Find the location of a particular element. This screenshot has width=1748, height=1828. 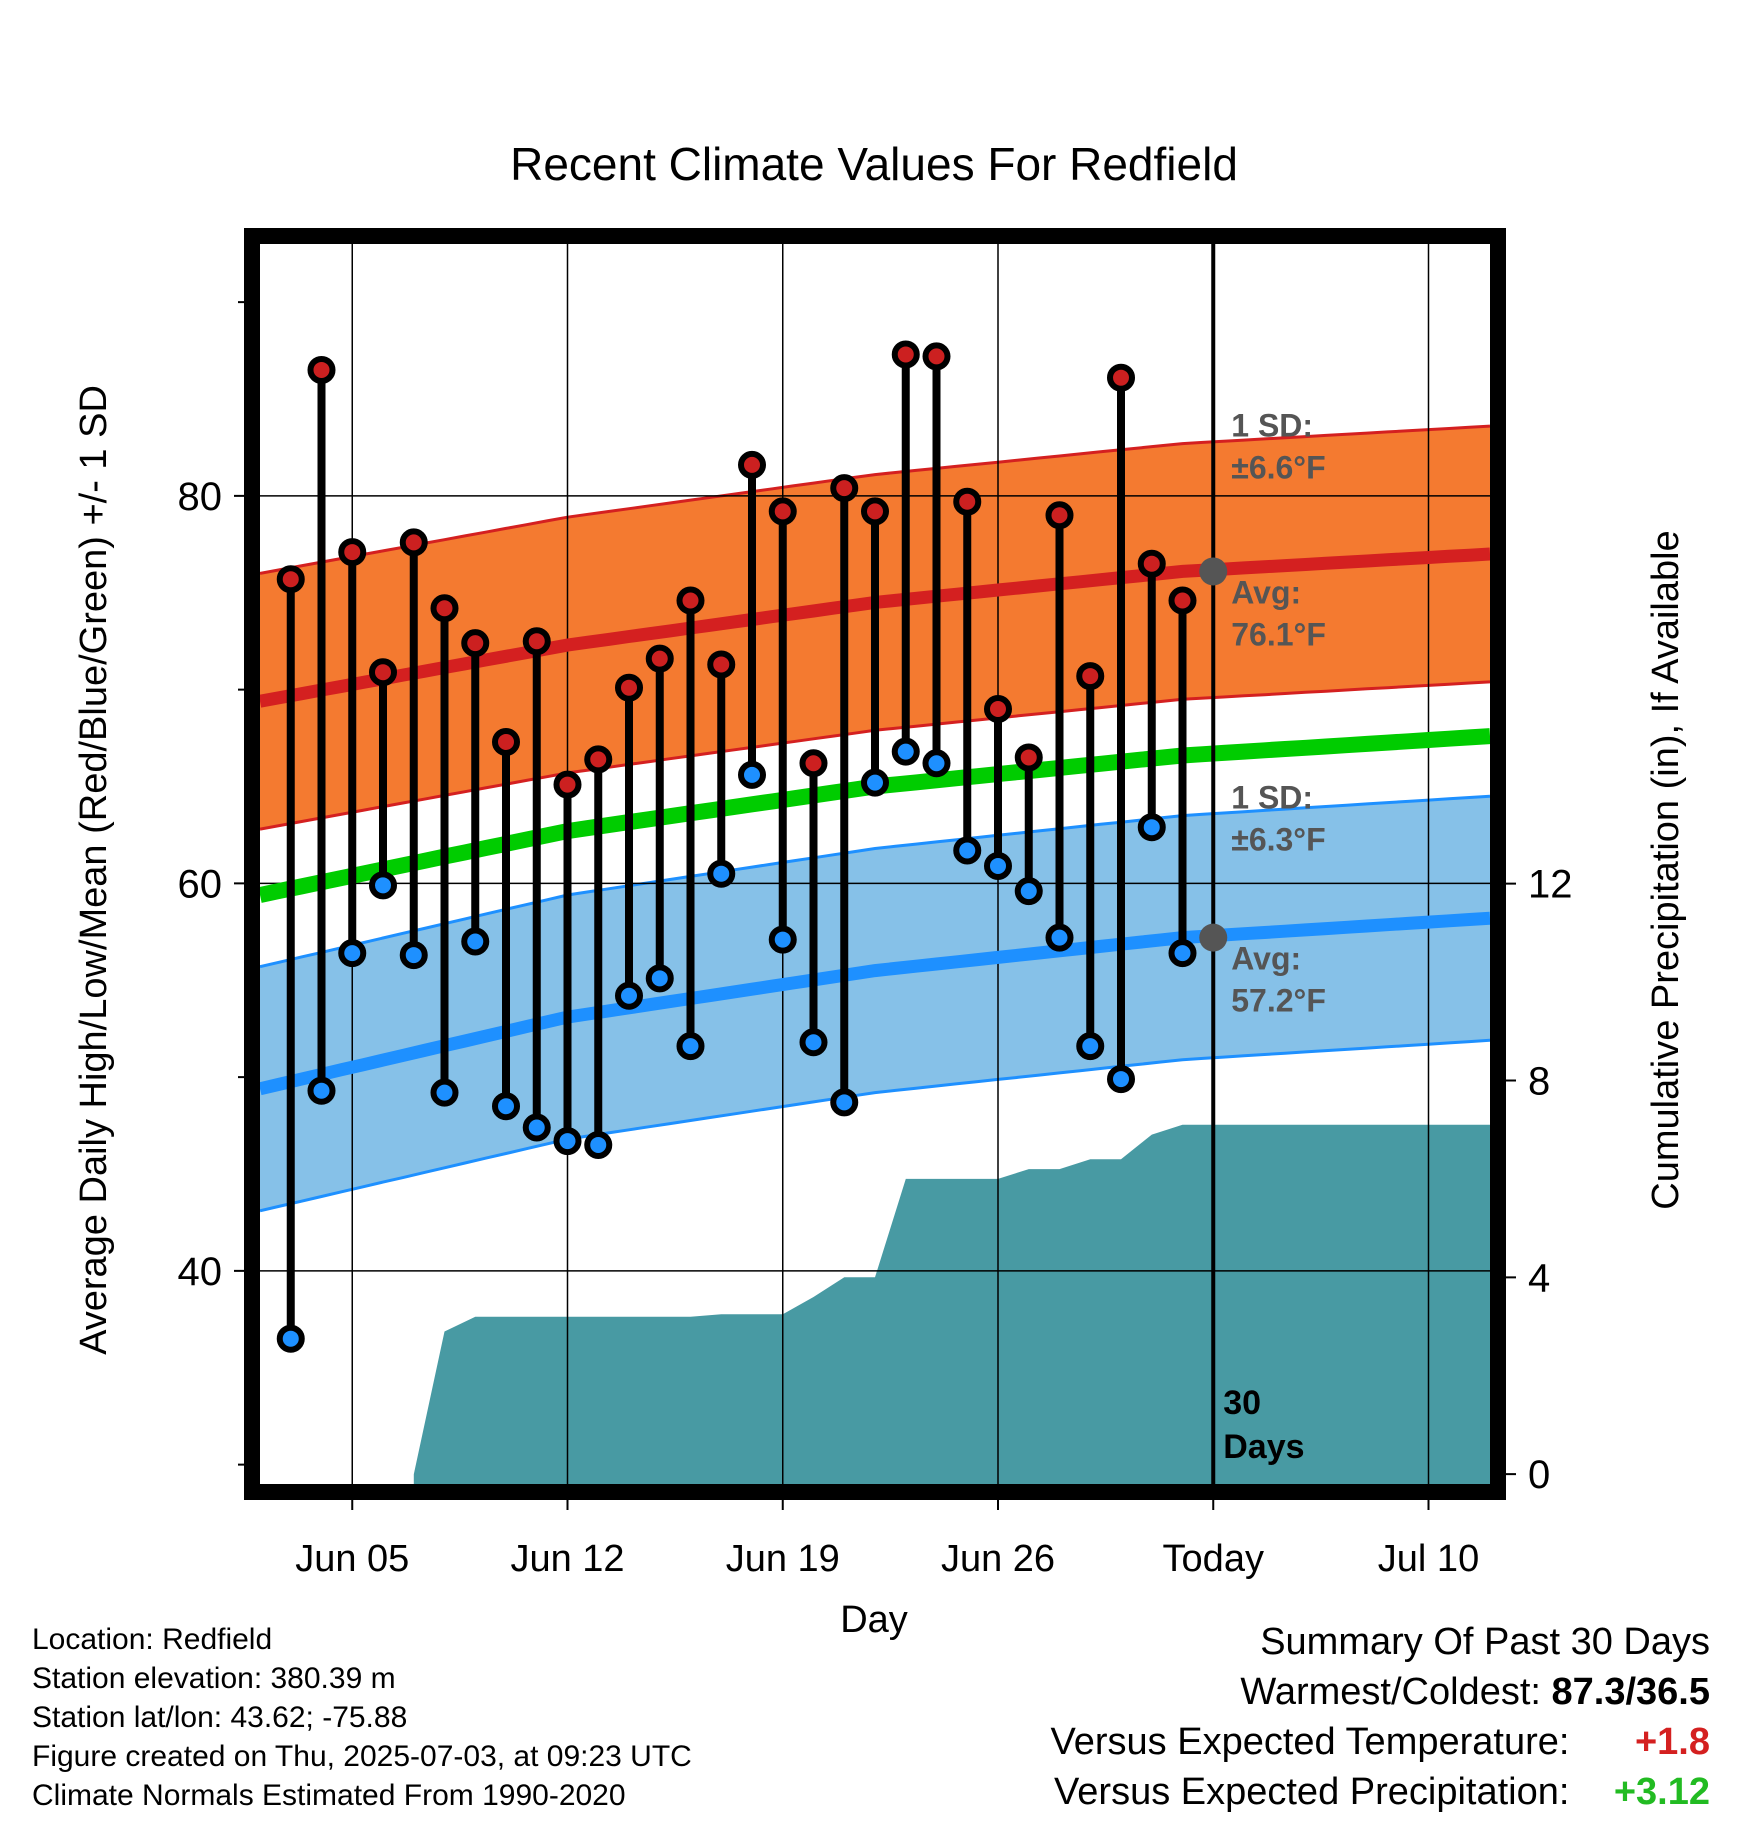

x-tick-label: Jun 19 is located at coordinates (783, 1559).